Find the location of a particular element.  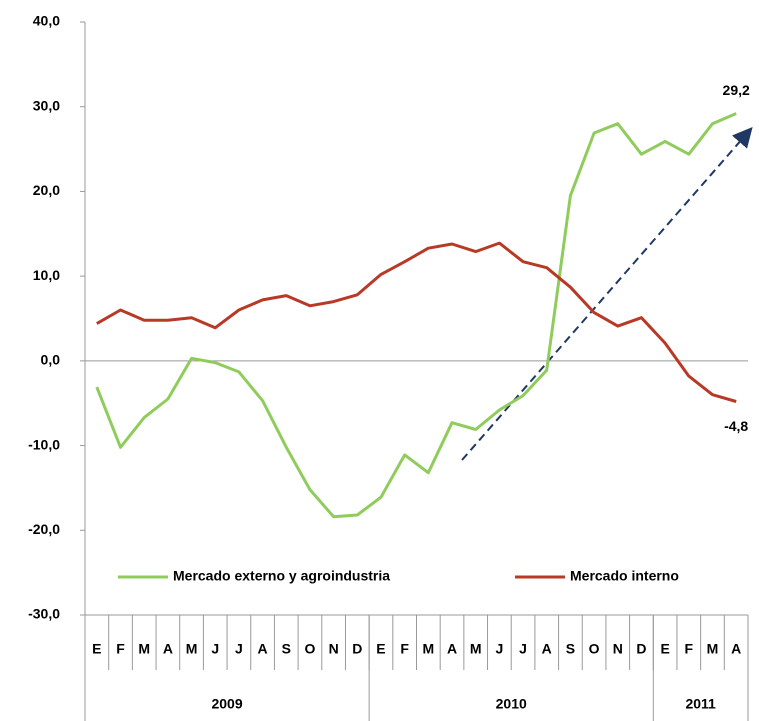

y-tick-label: 30,0 is located at coordinates (46, 105).